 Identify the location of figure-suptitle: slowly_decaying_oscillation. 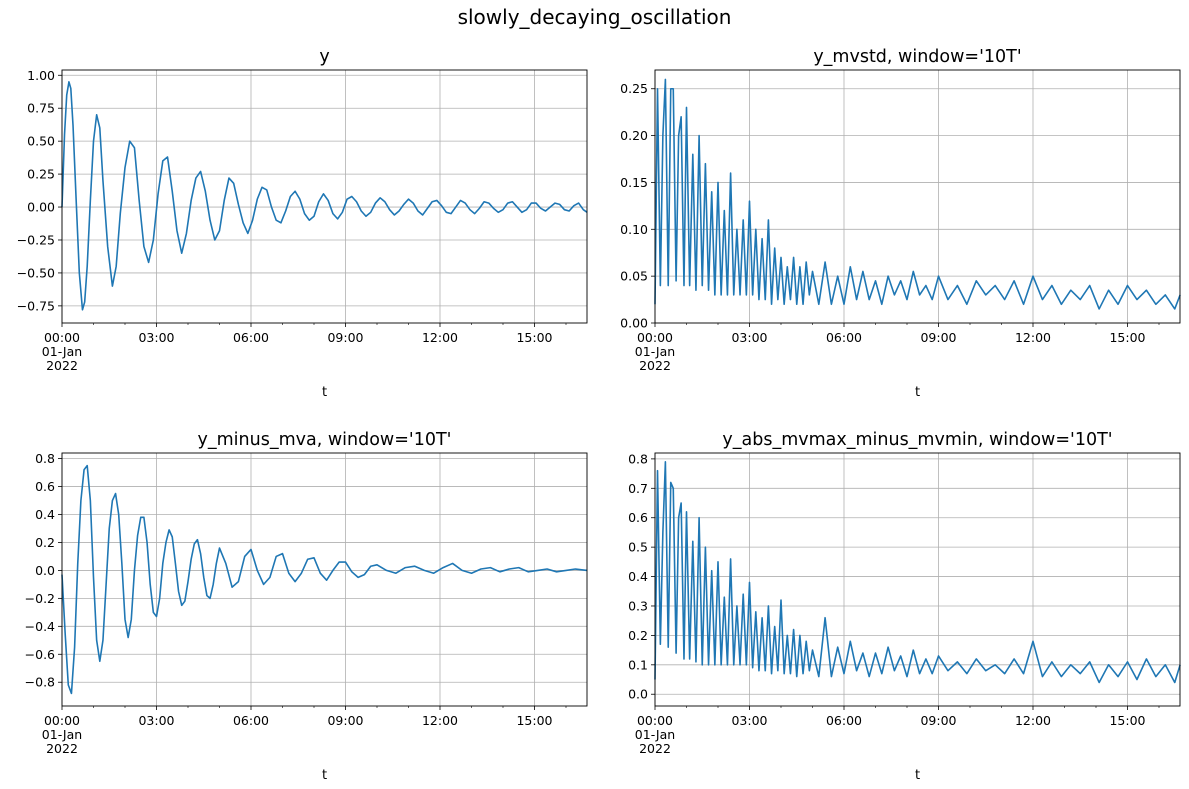
(594, 17).